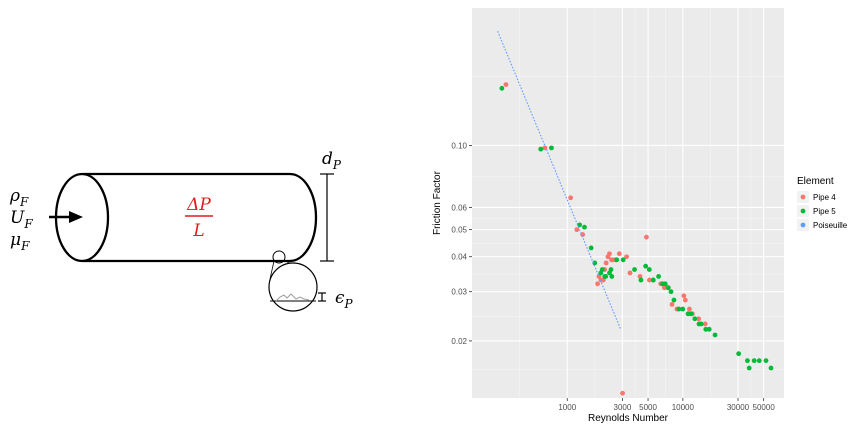 Image resolution: width=849 pixels, height=426 pixels. I want to click on legend-label-poiseuille: Poiseuille, so click(830, 225).